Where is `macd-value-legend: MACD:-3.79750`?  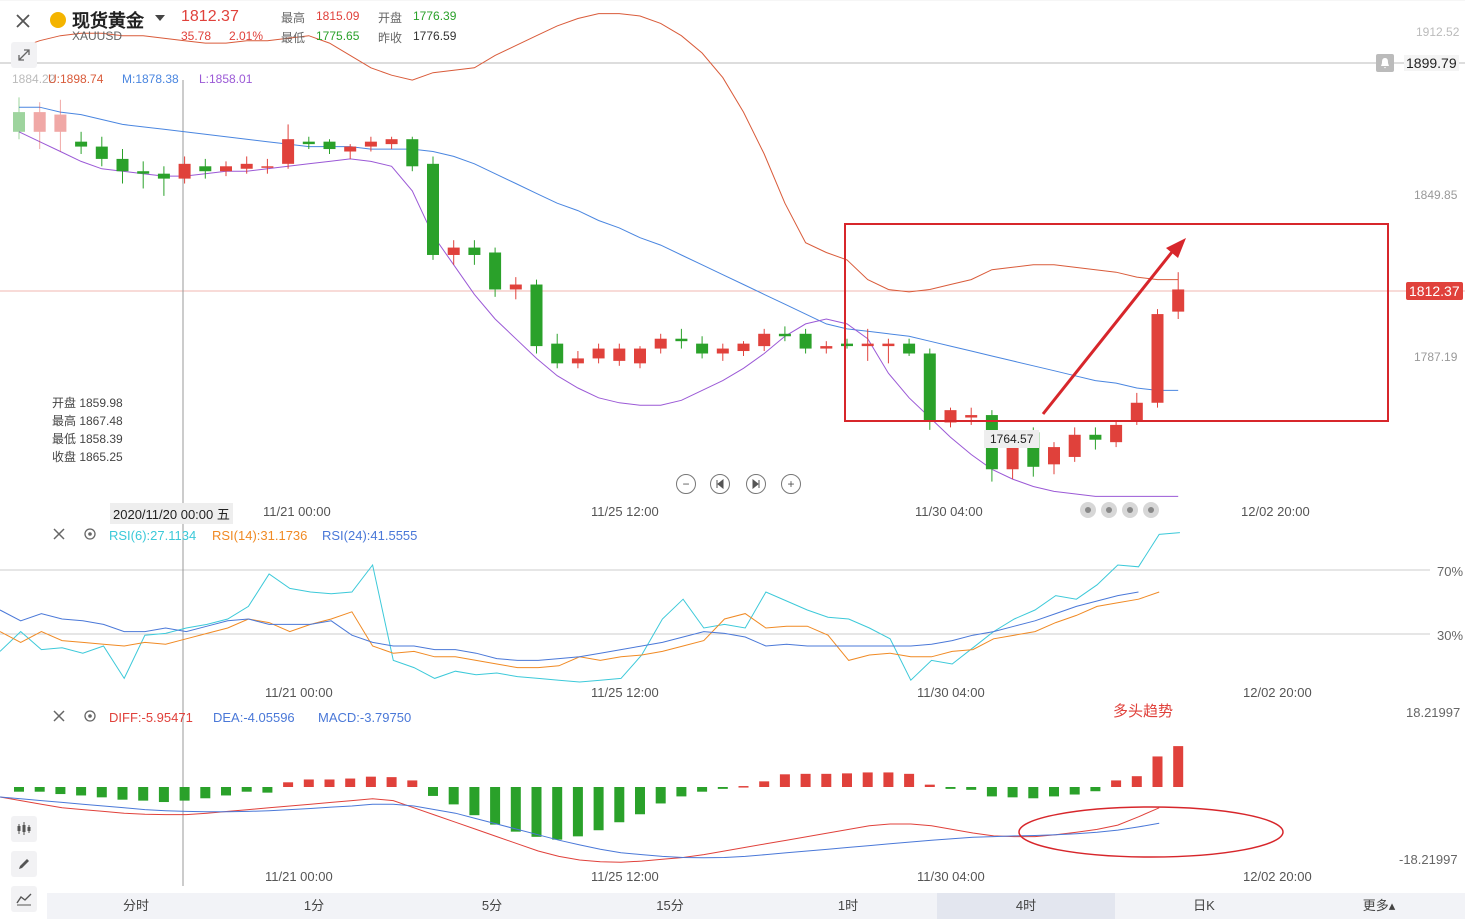 macd-value-legend: MACD:-3.79750 is located at coordinates (365, 717).